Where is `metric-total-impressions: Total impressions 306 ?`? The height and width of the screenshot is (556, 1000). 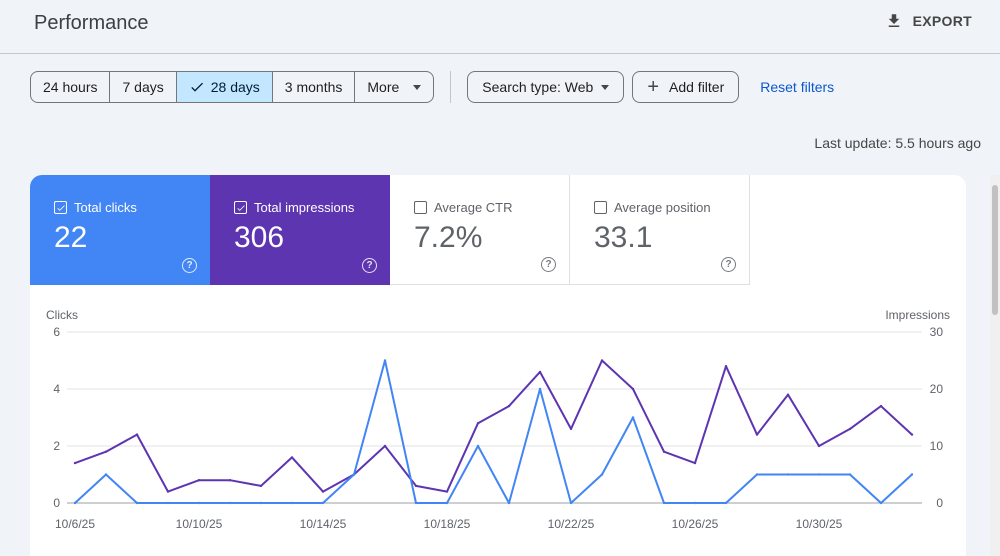 metric-total-impressions: Total impressions 306 ? is located at coordinates (300, 230).